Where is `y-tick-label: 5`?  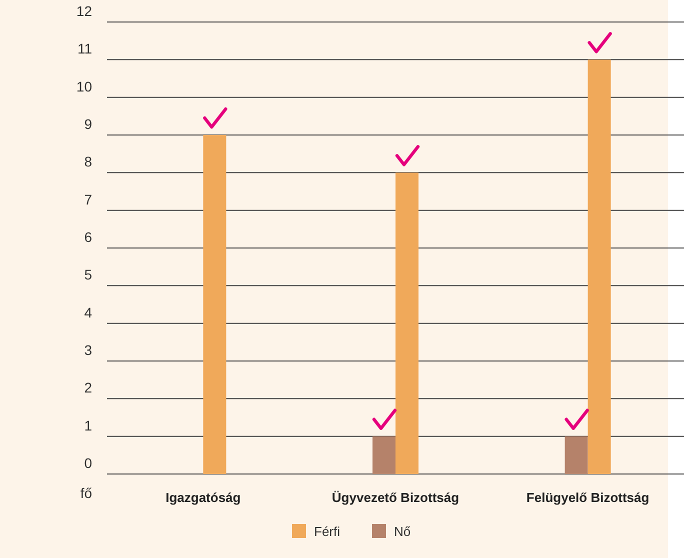
y-tick-label: 5 is located at coordinates (88, 274).